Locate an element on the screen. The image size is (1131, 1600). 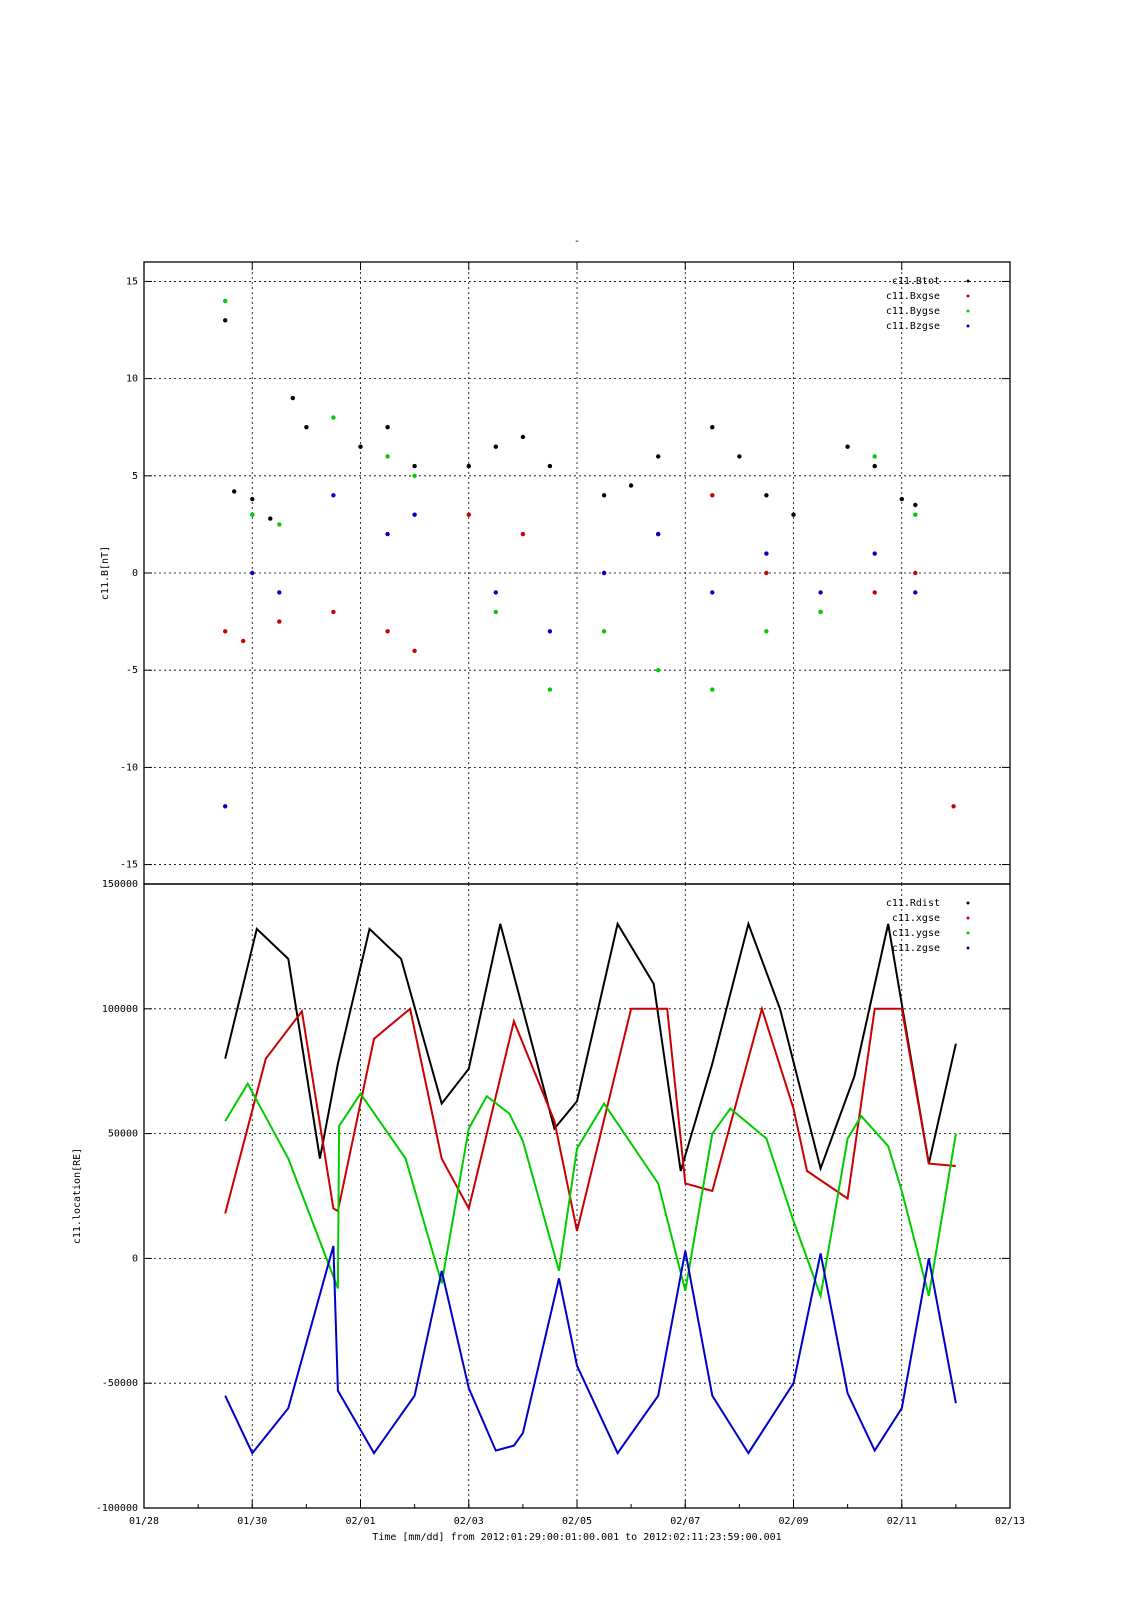
legend-label: c11.Bygse is located at coordinates (913, 311).